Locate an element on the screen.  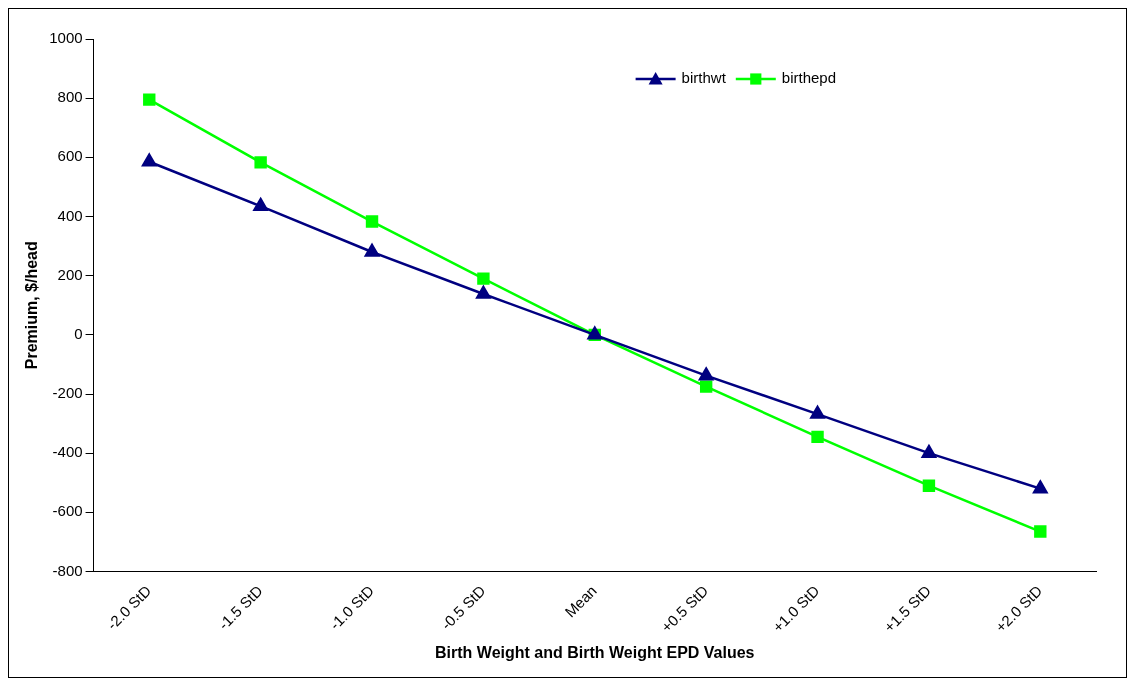
x-tick-label: +1.0 StD is located at coordinates (796, 608).